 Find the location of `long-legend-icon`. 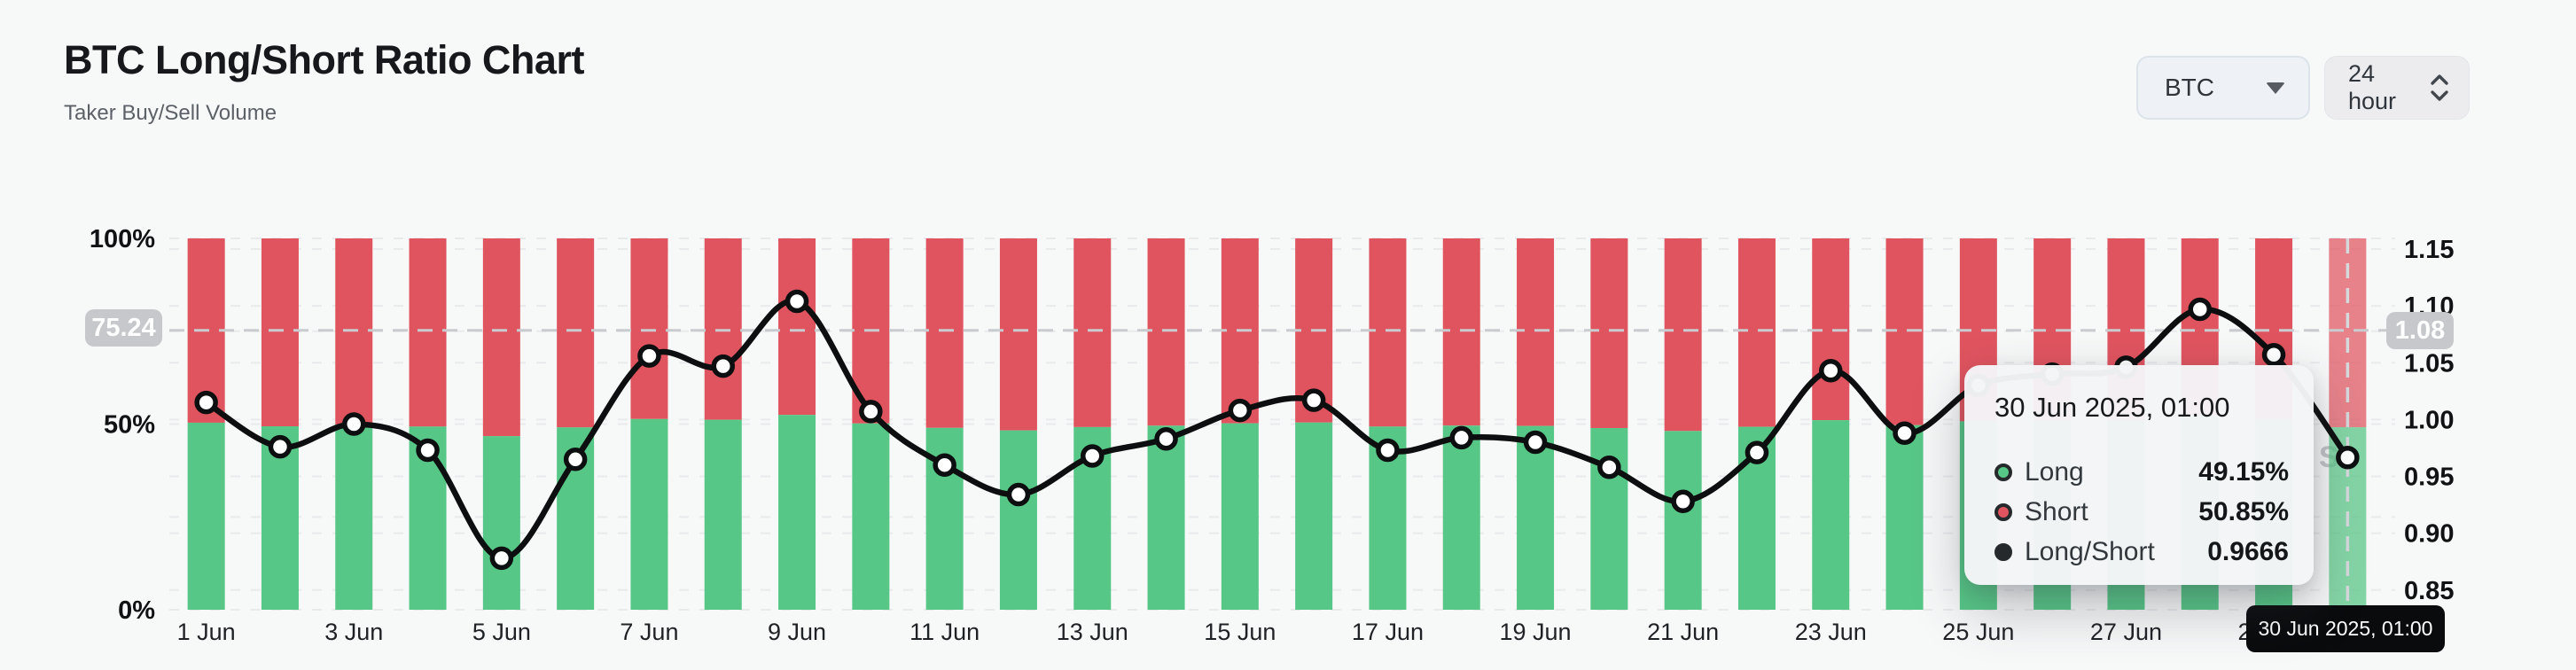

long-legend-icon is located at coordinates (2003, 472).